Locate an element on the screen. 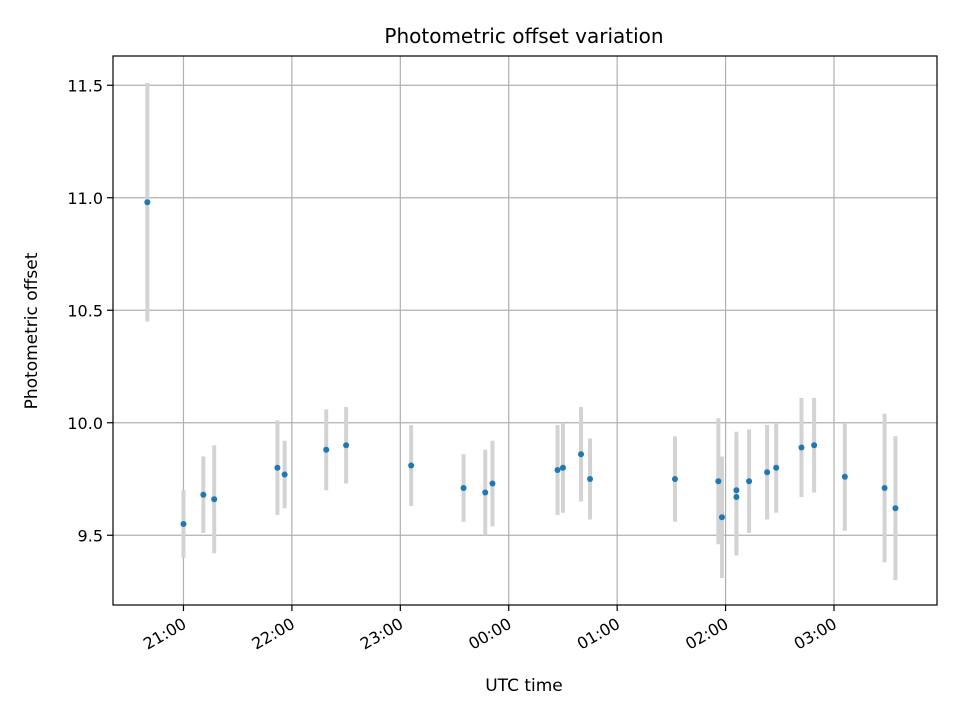 This screenshot has height=720, width=960. chart-title: Photometric offset variation is located at coordinates (523, 36).